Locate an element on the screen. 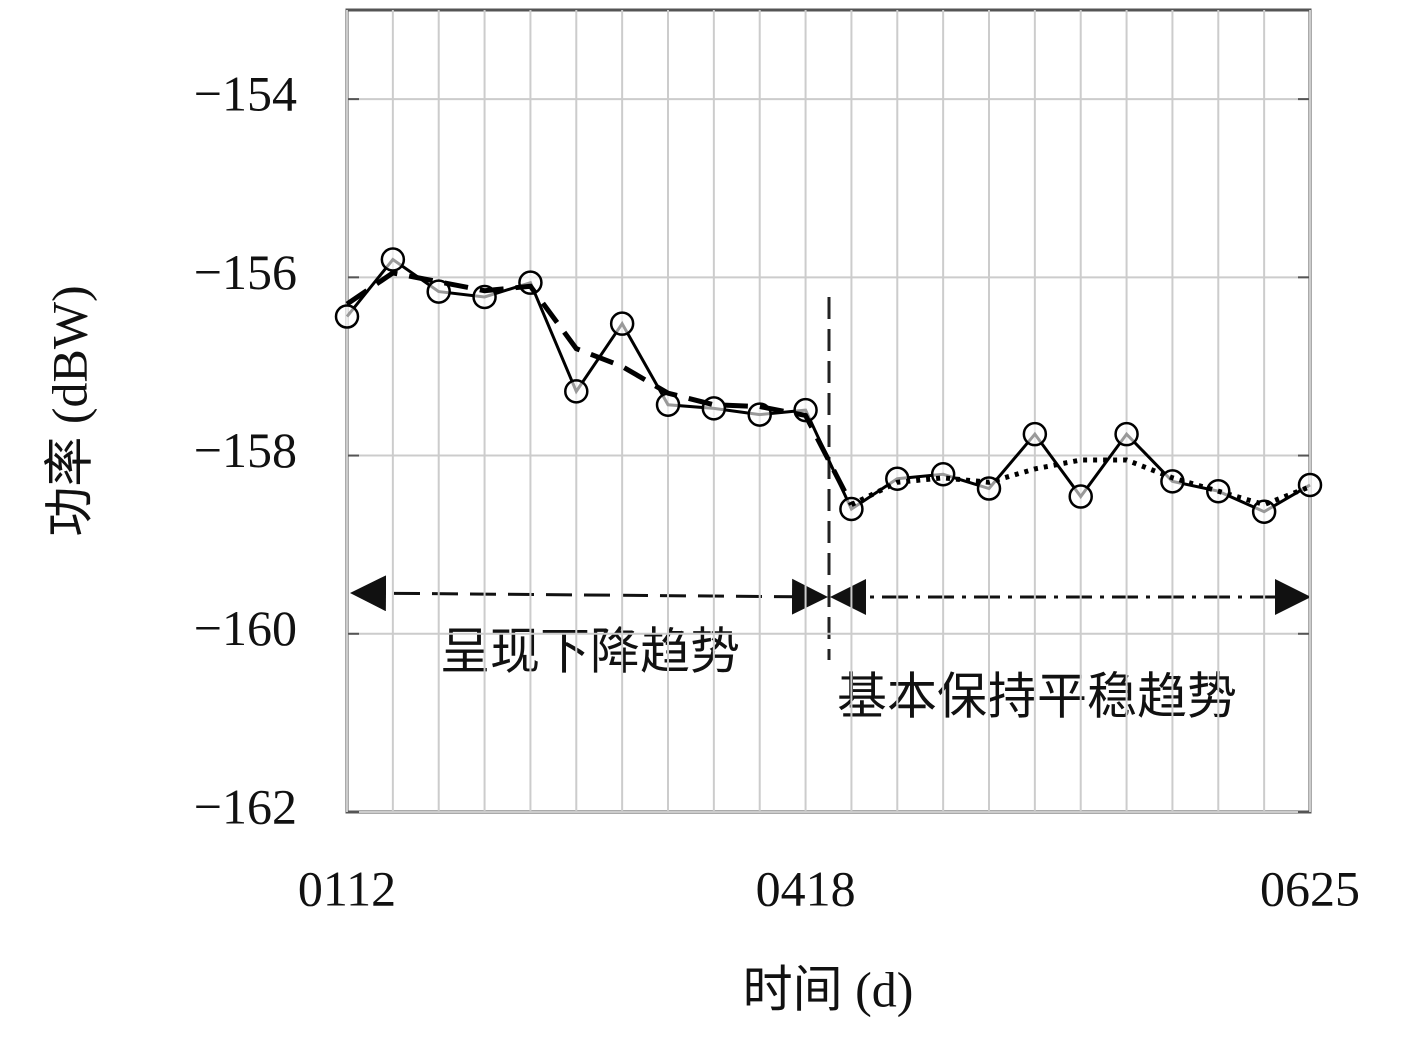  x-tick-label: 0418 is located at coordinates (806, 888).